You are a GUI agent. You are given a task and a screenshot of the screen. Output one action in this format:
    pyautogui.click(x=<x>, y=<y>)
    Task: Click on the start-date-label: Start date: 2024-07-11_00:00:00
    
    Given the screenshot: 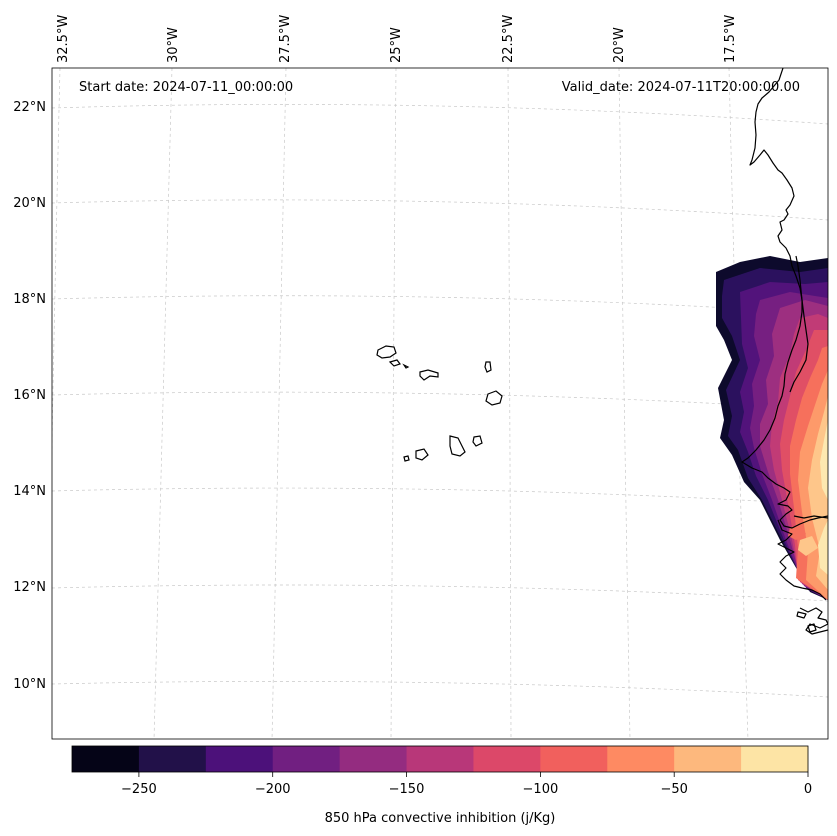 What is the action you would take?
    pyautogui.click(x=186, y=87)
    